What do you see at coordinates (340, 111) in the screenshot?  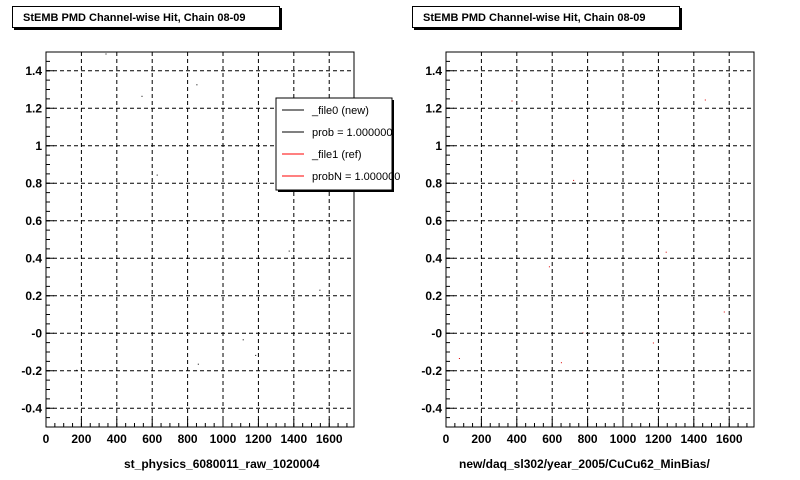 I see `legend-label: _file0 (new)` at bounding box center [340, 111].